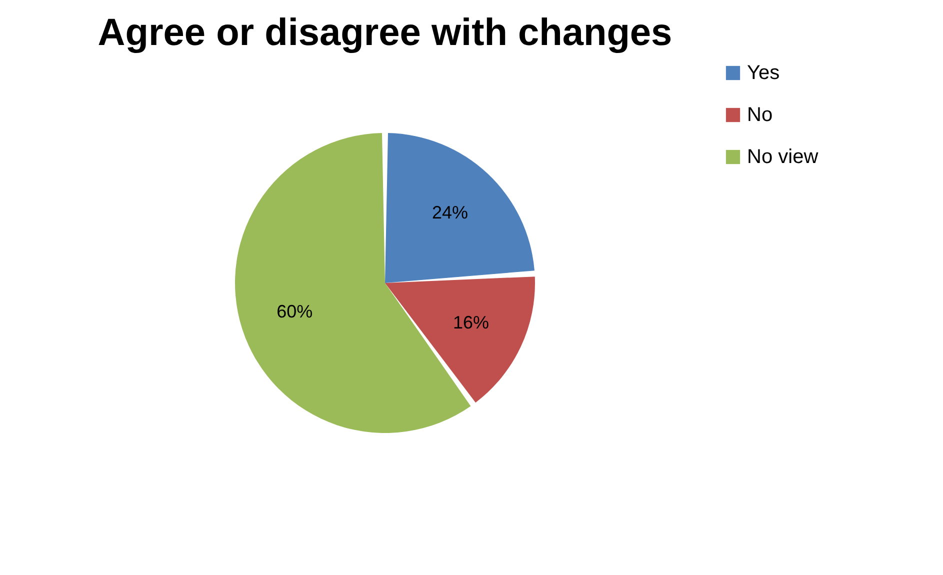  What do you see at coordinates (385, 33) in the screenshot?
I see `chart-title: Agree or disagree with changes` at bounding box center [385, 33].